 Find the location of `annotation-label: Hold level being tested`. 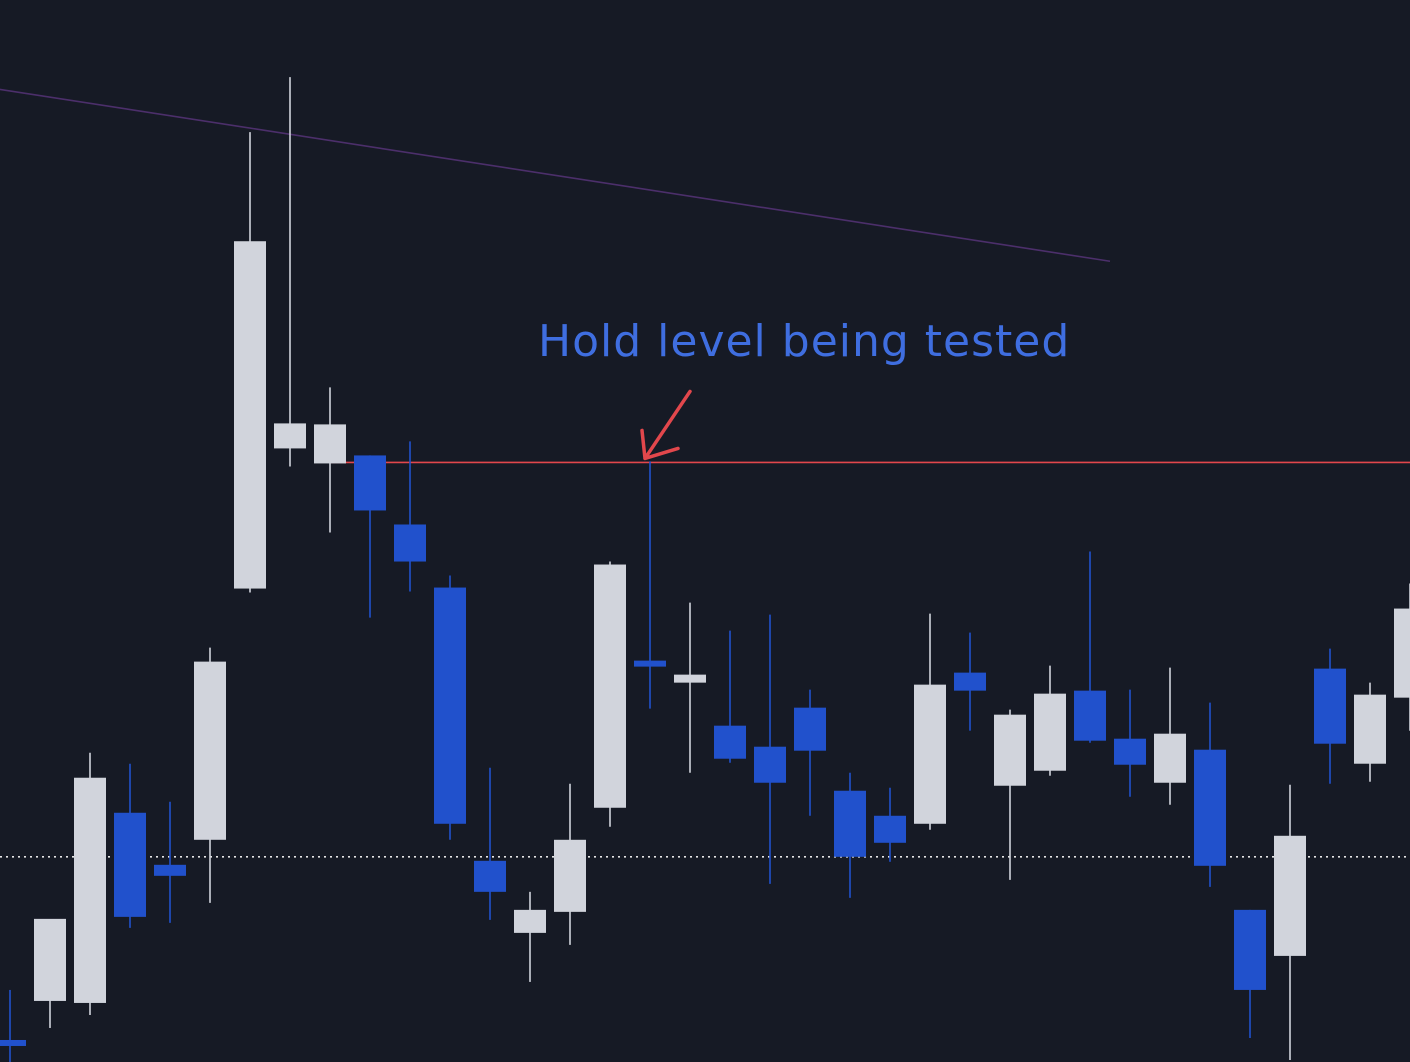

annotation-label: Hold level being tested is located at coordinates (804, 341).